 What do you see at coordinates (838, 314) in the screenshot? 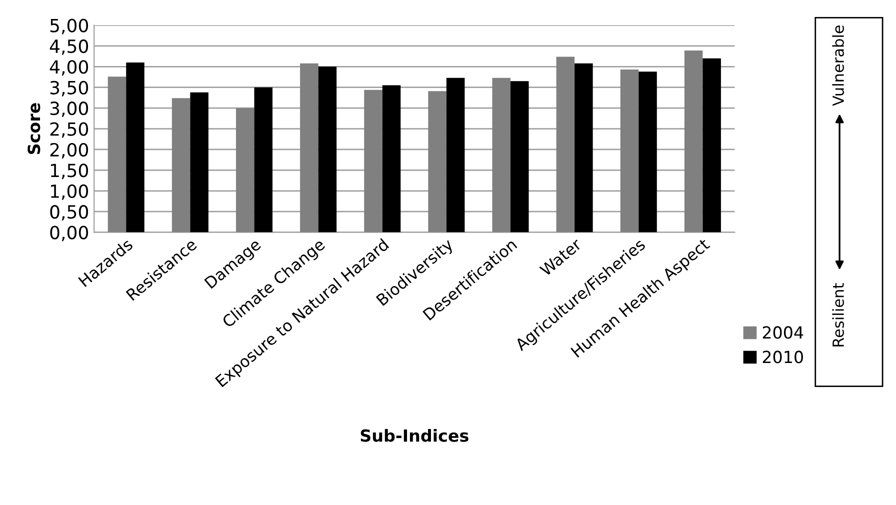
I see `text: Resilient` at bounding box center [838, 314].